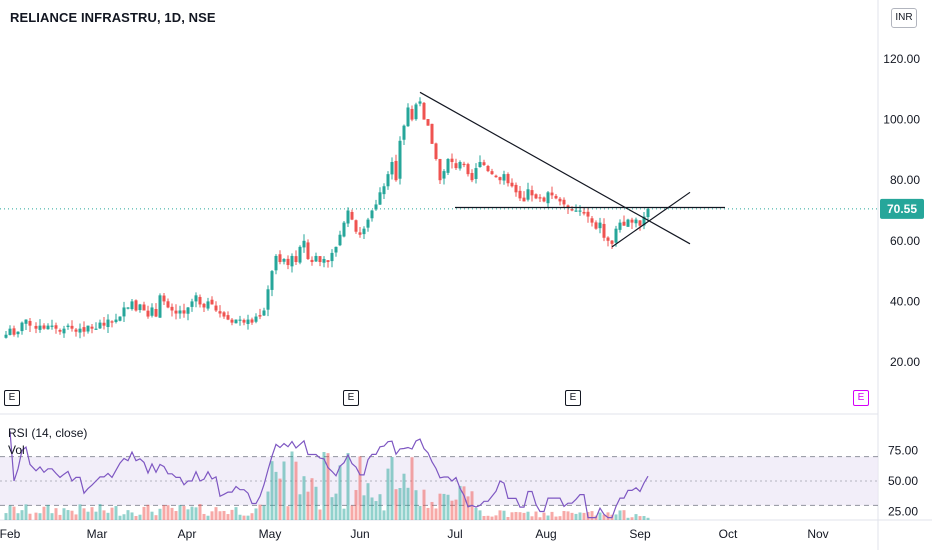  Describe the element at coordinates (555, 168) in the screenshot. I see `trendline-drawing` at that location.